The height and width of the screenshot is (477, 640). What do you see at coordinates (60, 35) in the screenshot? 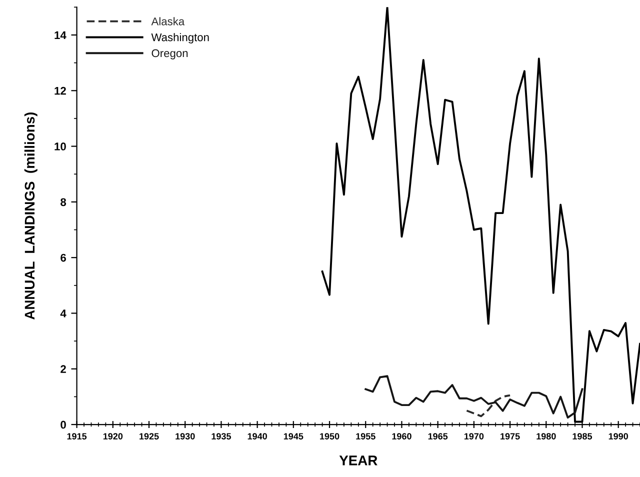
I see `y-tick-label: 14` at bounding box center [60, 35].